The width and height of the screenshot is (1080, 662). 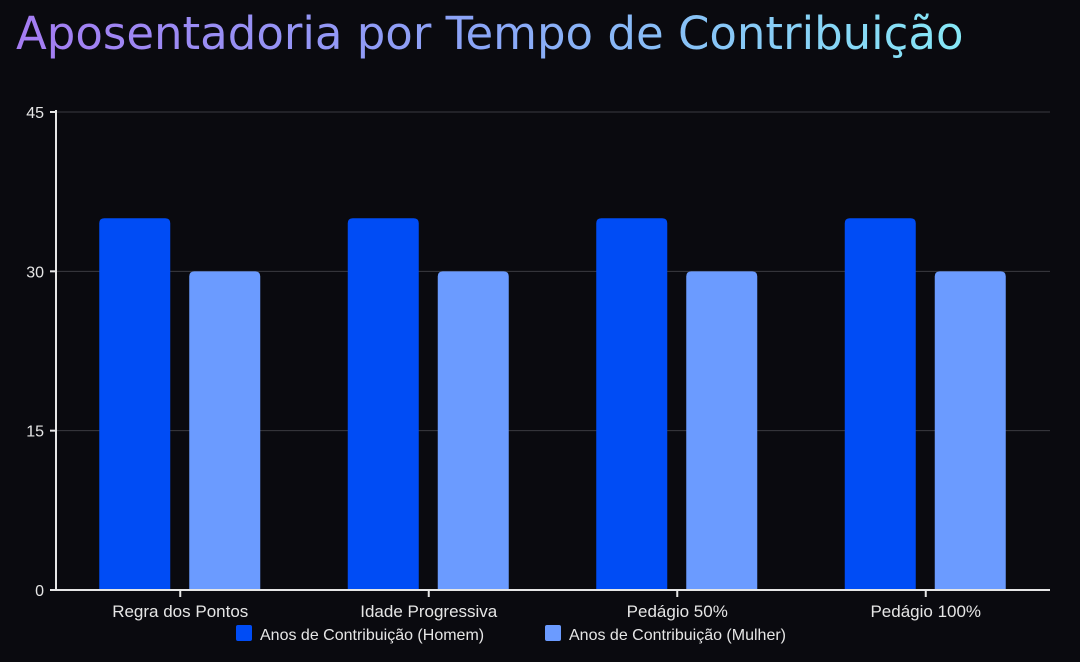 What do you see at coordinates (35, 113) in the screenshot?
I see `y-tick-label: 45` at bounding box center [35, 113].